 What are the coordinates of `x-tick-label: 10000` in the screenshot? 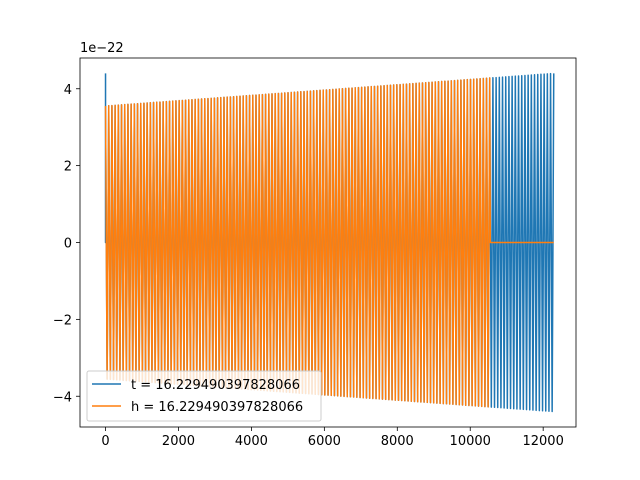 It's located at (470, 441).